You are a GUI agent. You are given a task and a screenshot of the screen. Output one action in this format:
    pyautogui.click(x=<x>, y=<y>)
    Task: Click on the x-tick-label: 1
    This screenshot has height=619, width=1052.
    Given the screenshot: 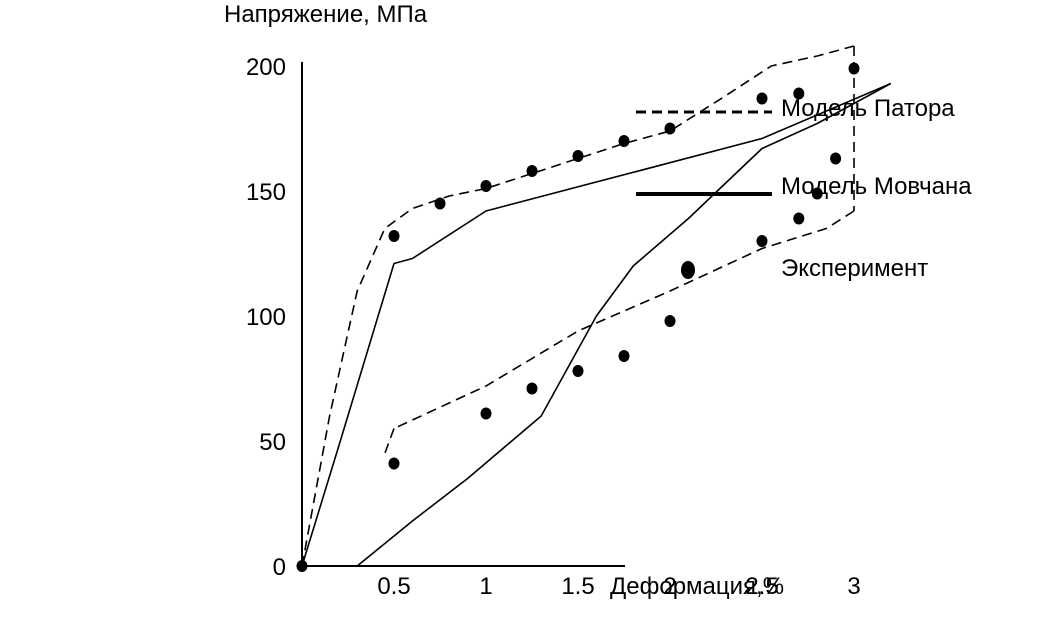 What is the action you would take?
    pyautogui.click(x=485, y=586)
    